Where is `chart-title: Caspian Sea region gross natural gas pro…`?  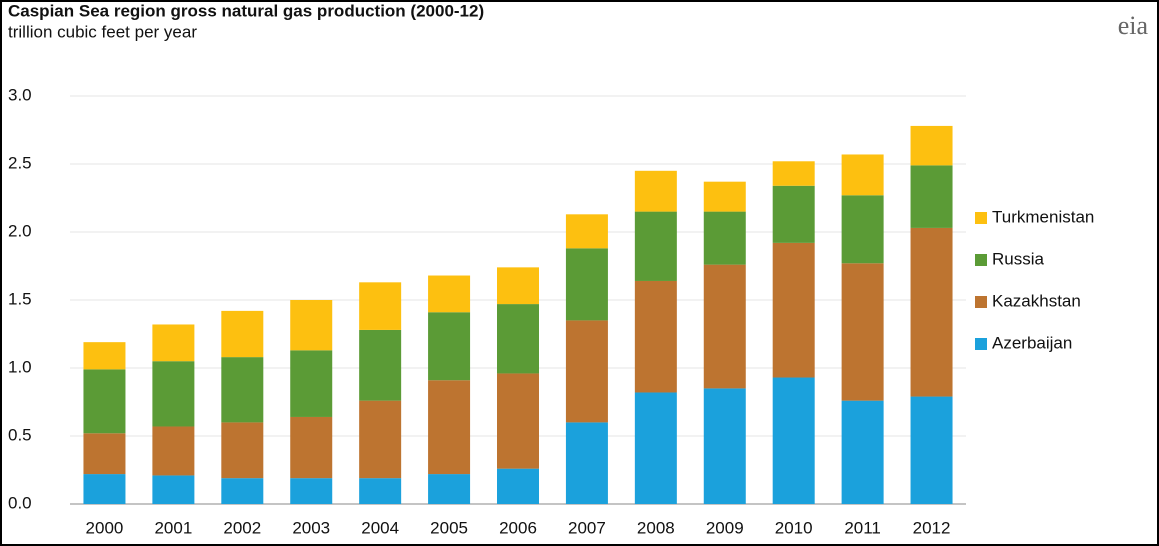 chart-title: Caspian Sea region gross natural gas pro… is located at coordinates (246, 10).